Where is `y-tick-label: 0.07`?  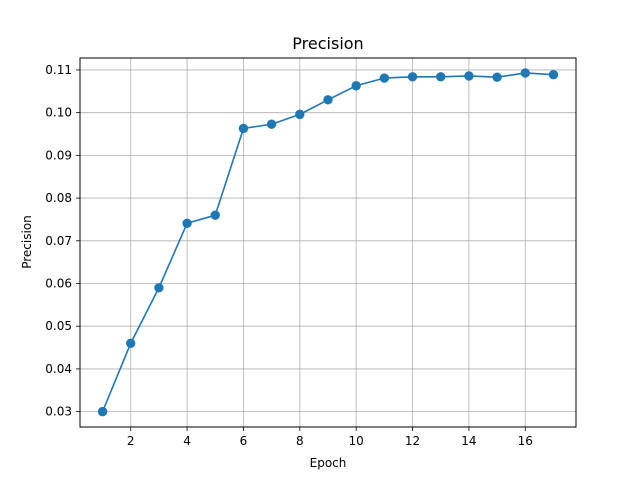
y-tick-label: 0.07 is located at coordinates (58, 241).